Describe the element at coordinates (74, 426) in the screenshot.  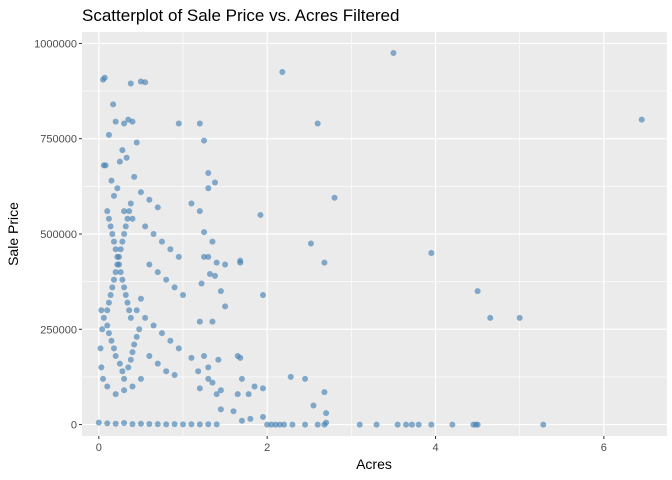
I see `y-tick-label: 0` at that location.